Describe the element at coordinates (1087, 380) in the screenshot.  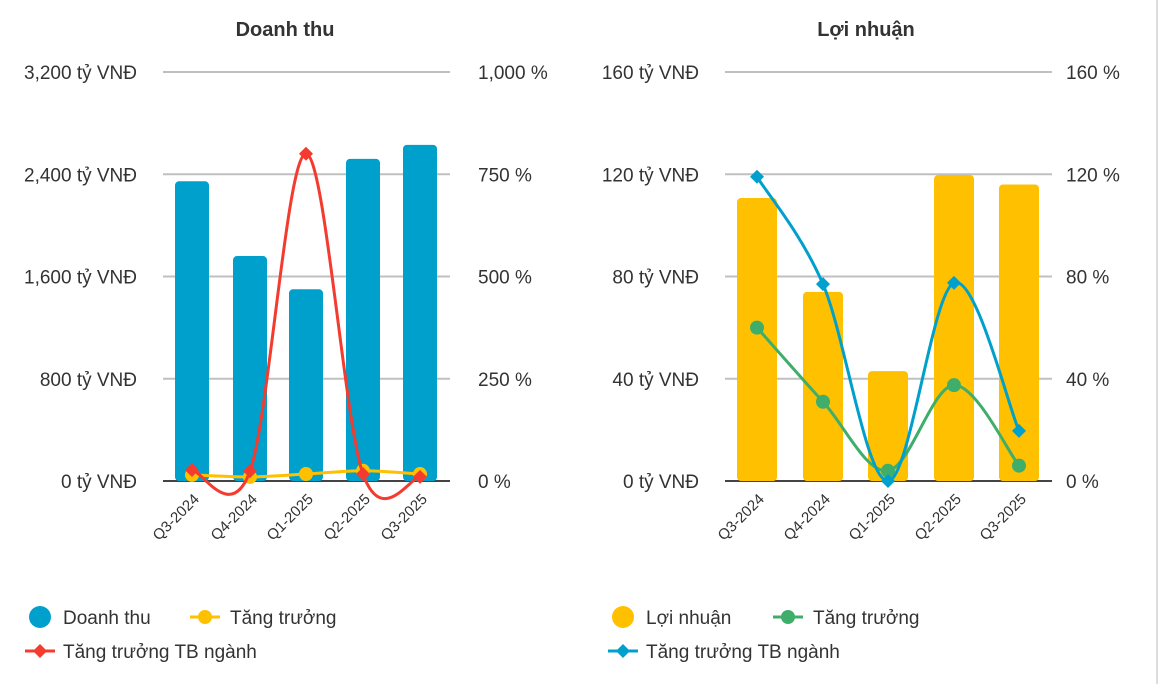
I see `right-axis-tick: 40 %` at that location.